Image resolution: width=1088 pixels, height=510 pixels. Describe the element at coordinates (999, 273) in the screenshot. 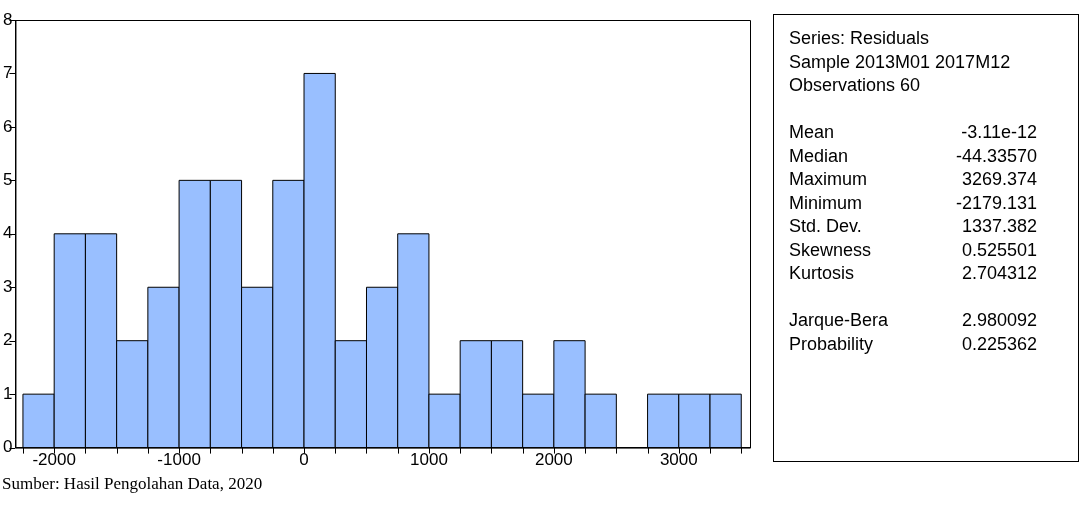

I see `text: 2.704312` at that location.